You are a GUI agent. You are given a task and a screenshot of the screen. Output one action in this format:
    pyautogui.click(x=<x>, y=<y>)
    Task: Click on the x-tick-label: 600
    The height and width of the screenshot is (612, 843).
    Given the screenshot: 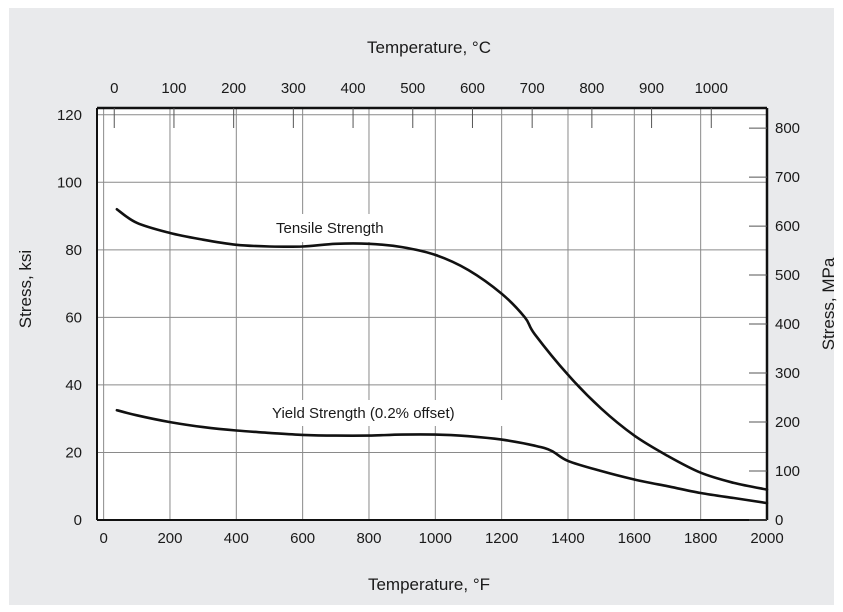 What is the action you would take?
    pyautogui.click(x=302, y=538)
    